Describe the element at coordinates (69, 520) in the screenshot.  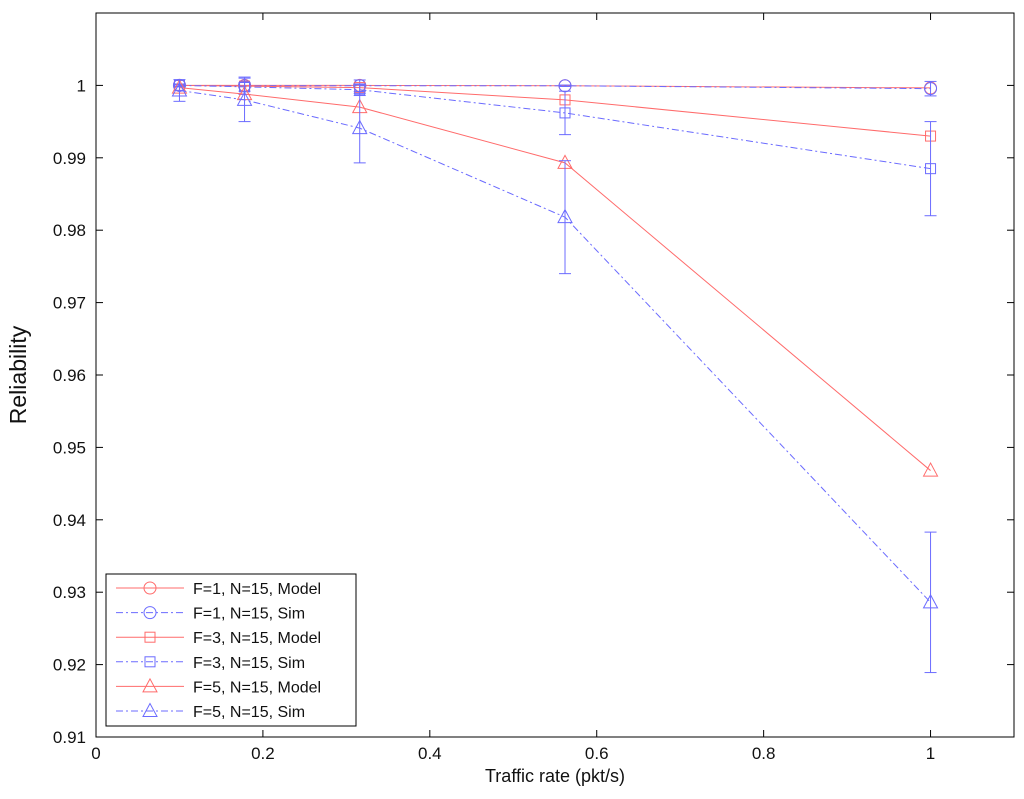
I see `y-tick-label: 0.94` at that location.